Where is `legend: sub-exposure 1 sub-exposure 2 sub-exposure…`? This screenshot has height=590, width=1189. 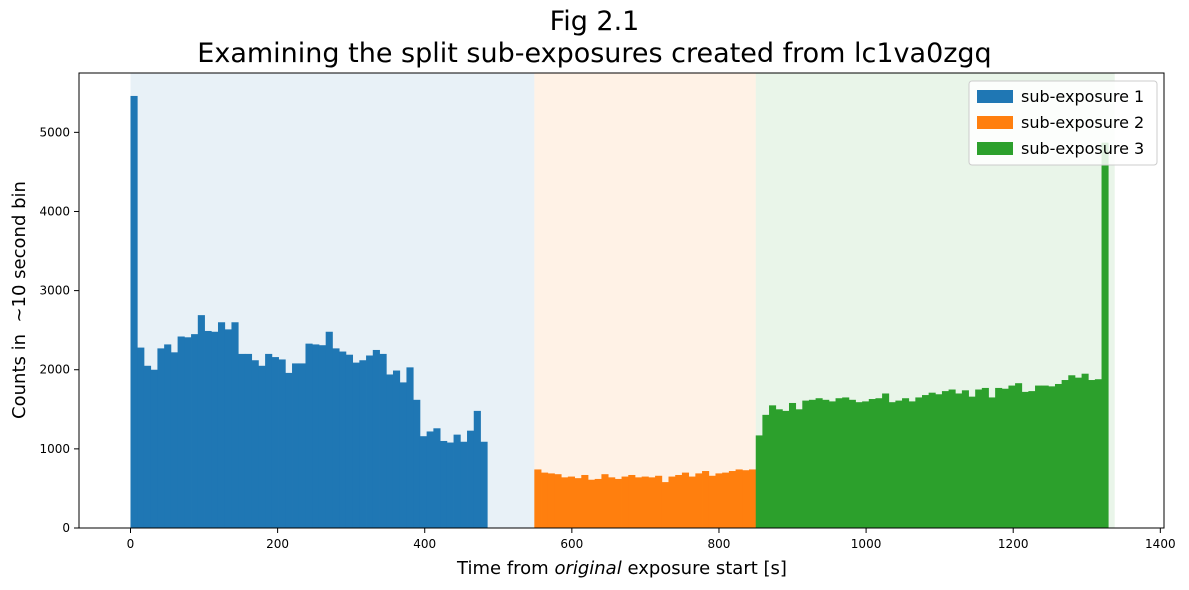 legend: sub-exposure 1 sub-exposure 2 sub-exposure… is located at coordinates (1063, 123).